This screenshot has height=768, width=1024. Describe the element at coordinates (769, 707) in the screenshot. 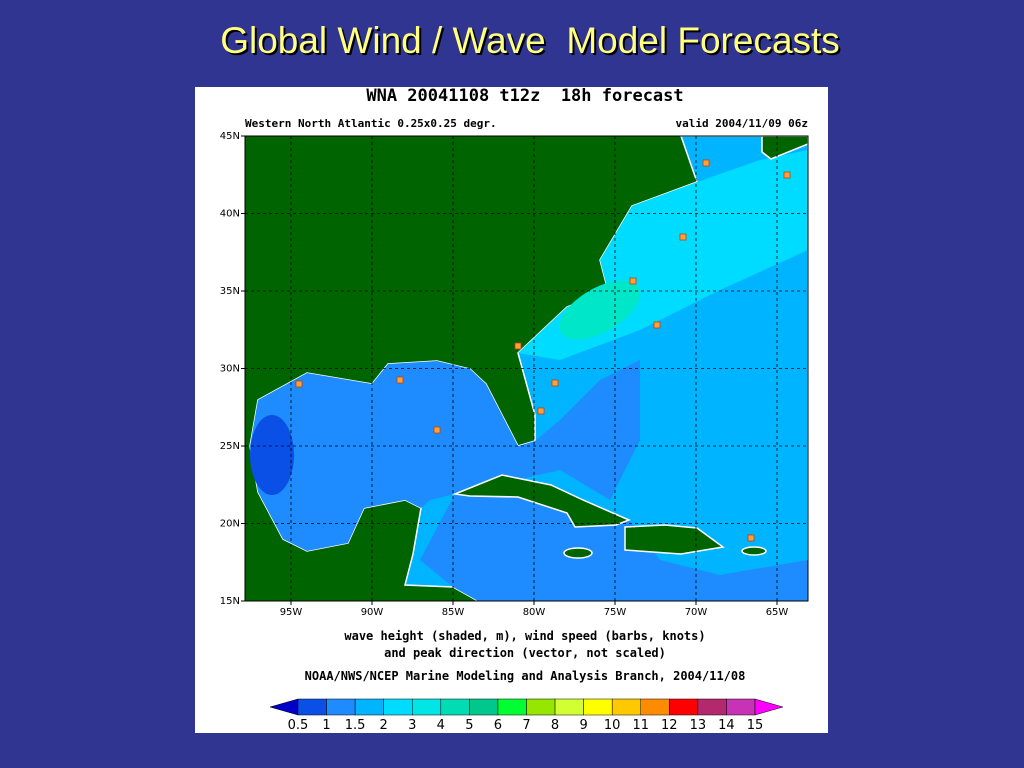

I see `colorbar-arrow` at that location.